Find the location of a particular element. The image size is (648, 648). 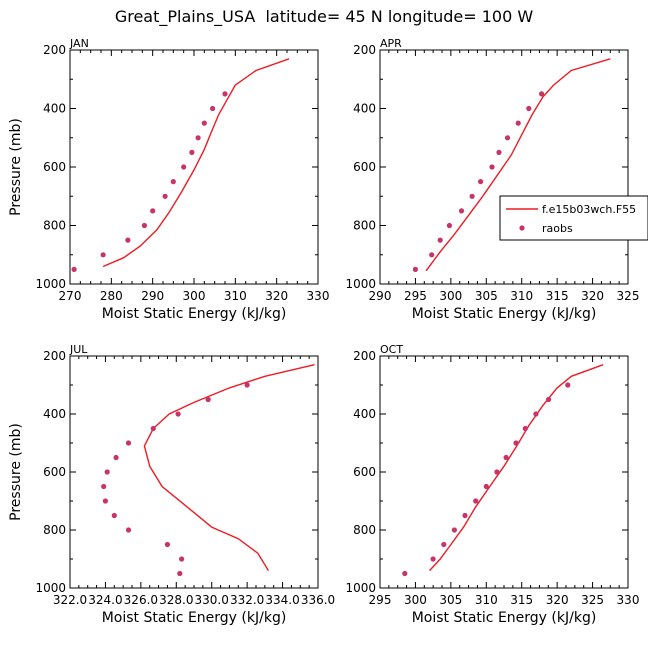

panel-label: JAN is located at coordinates (79, 43).